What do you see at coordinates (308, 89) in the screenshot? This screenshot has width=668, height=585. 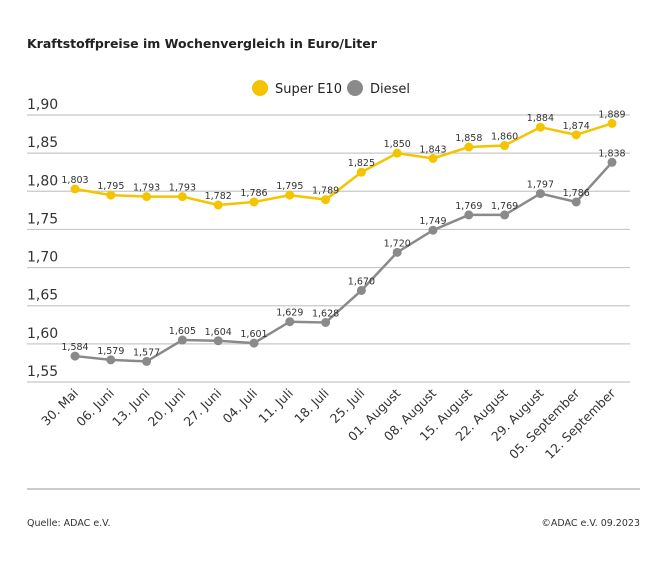 I see `legend-label: Super E10` at bounding box center [308, 89].